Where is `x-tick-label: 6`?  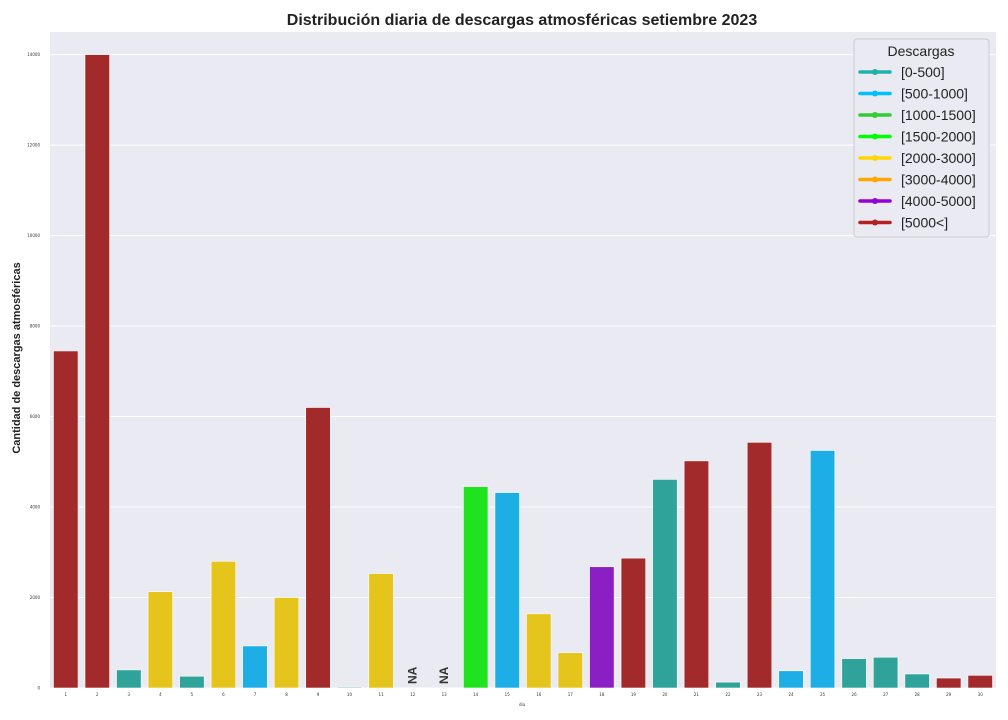 x-tick-label: 6 is located at coordinates (223, 694).